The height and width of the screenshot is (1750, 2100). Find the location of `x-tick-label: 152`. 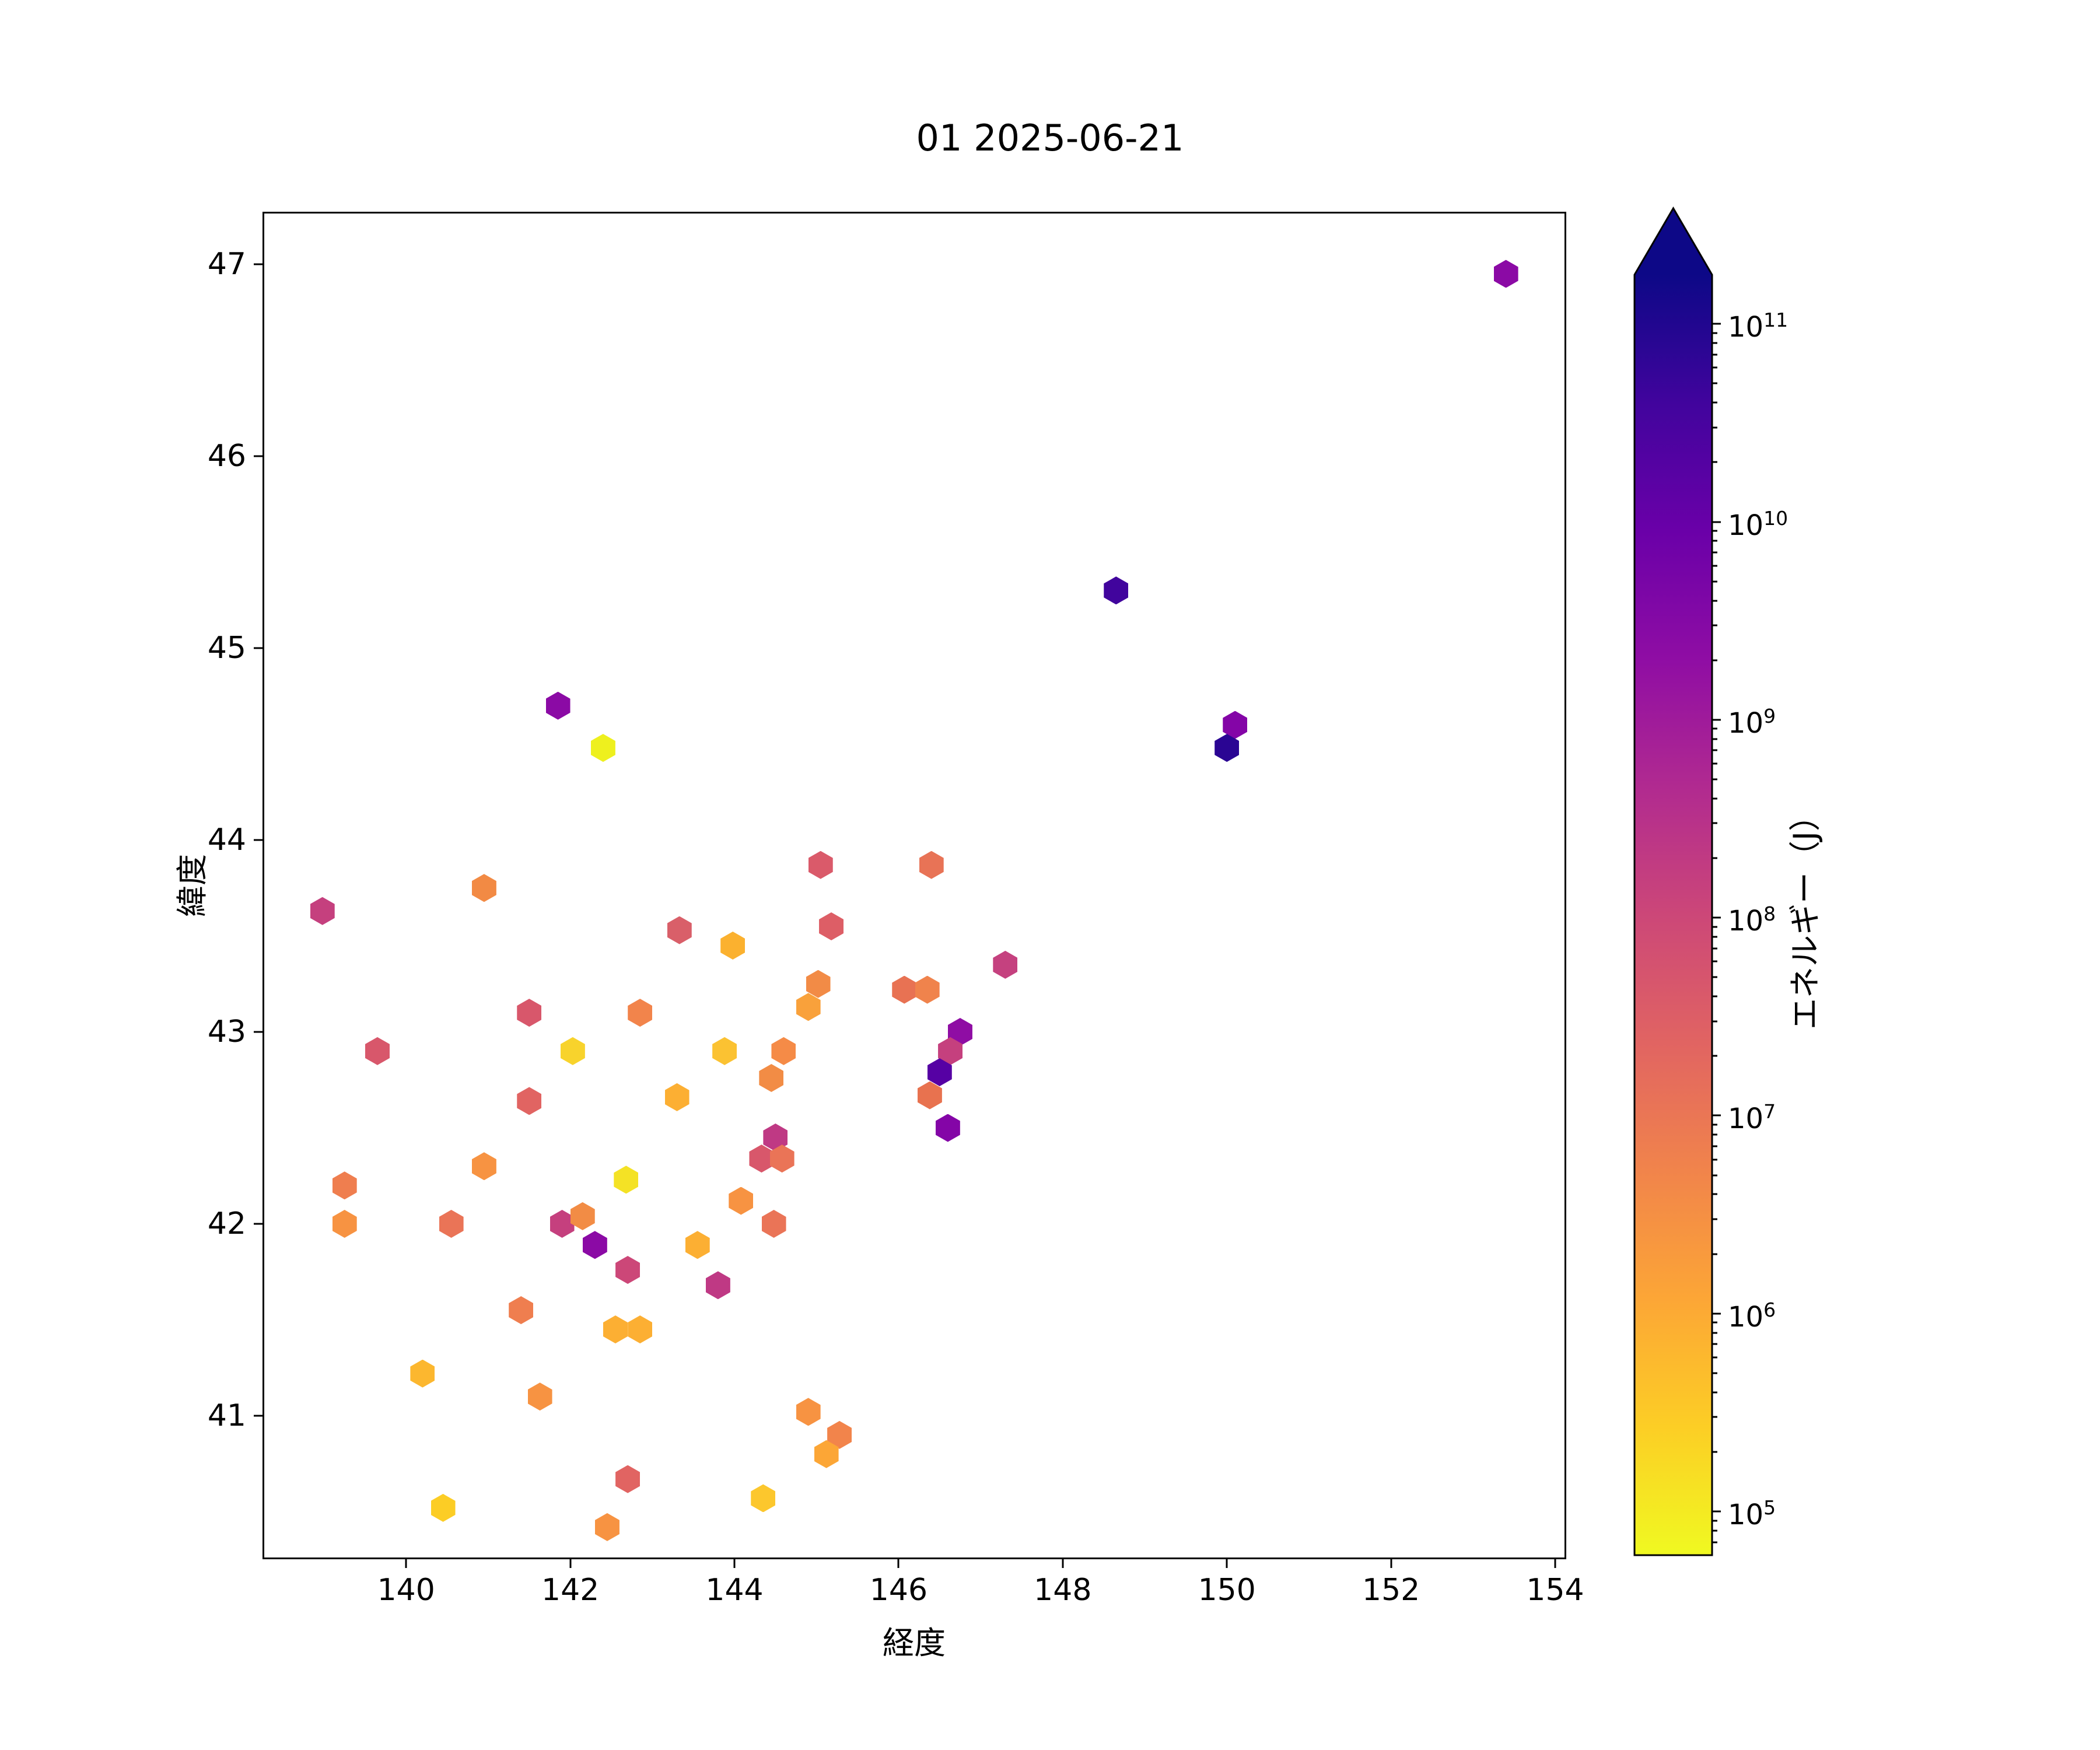

x-tick-label: 152 is located at coordinates (1391, 1590).